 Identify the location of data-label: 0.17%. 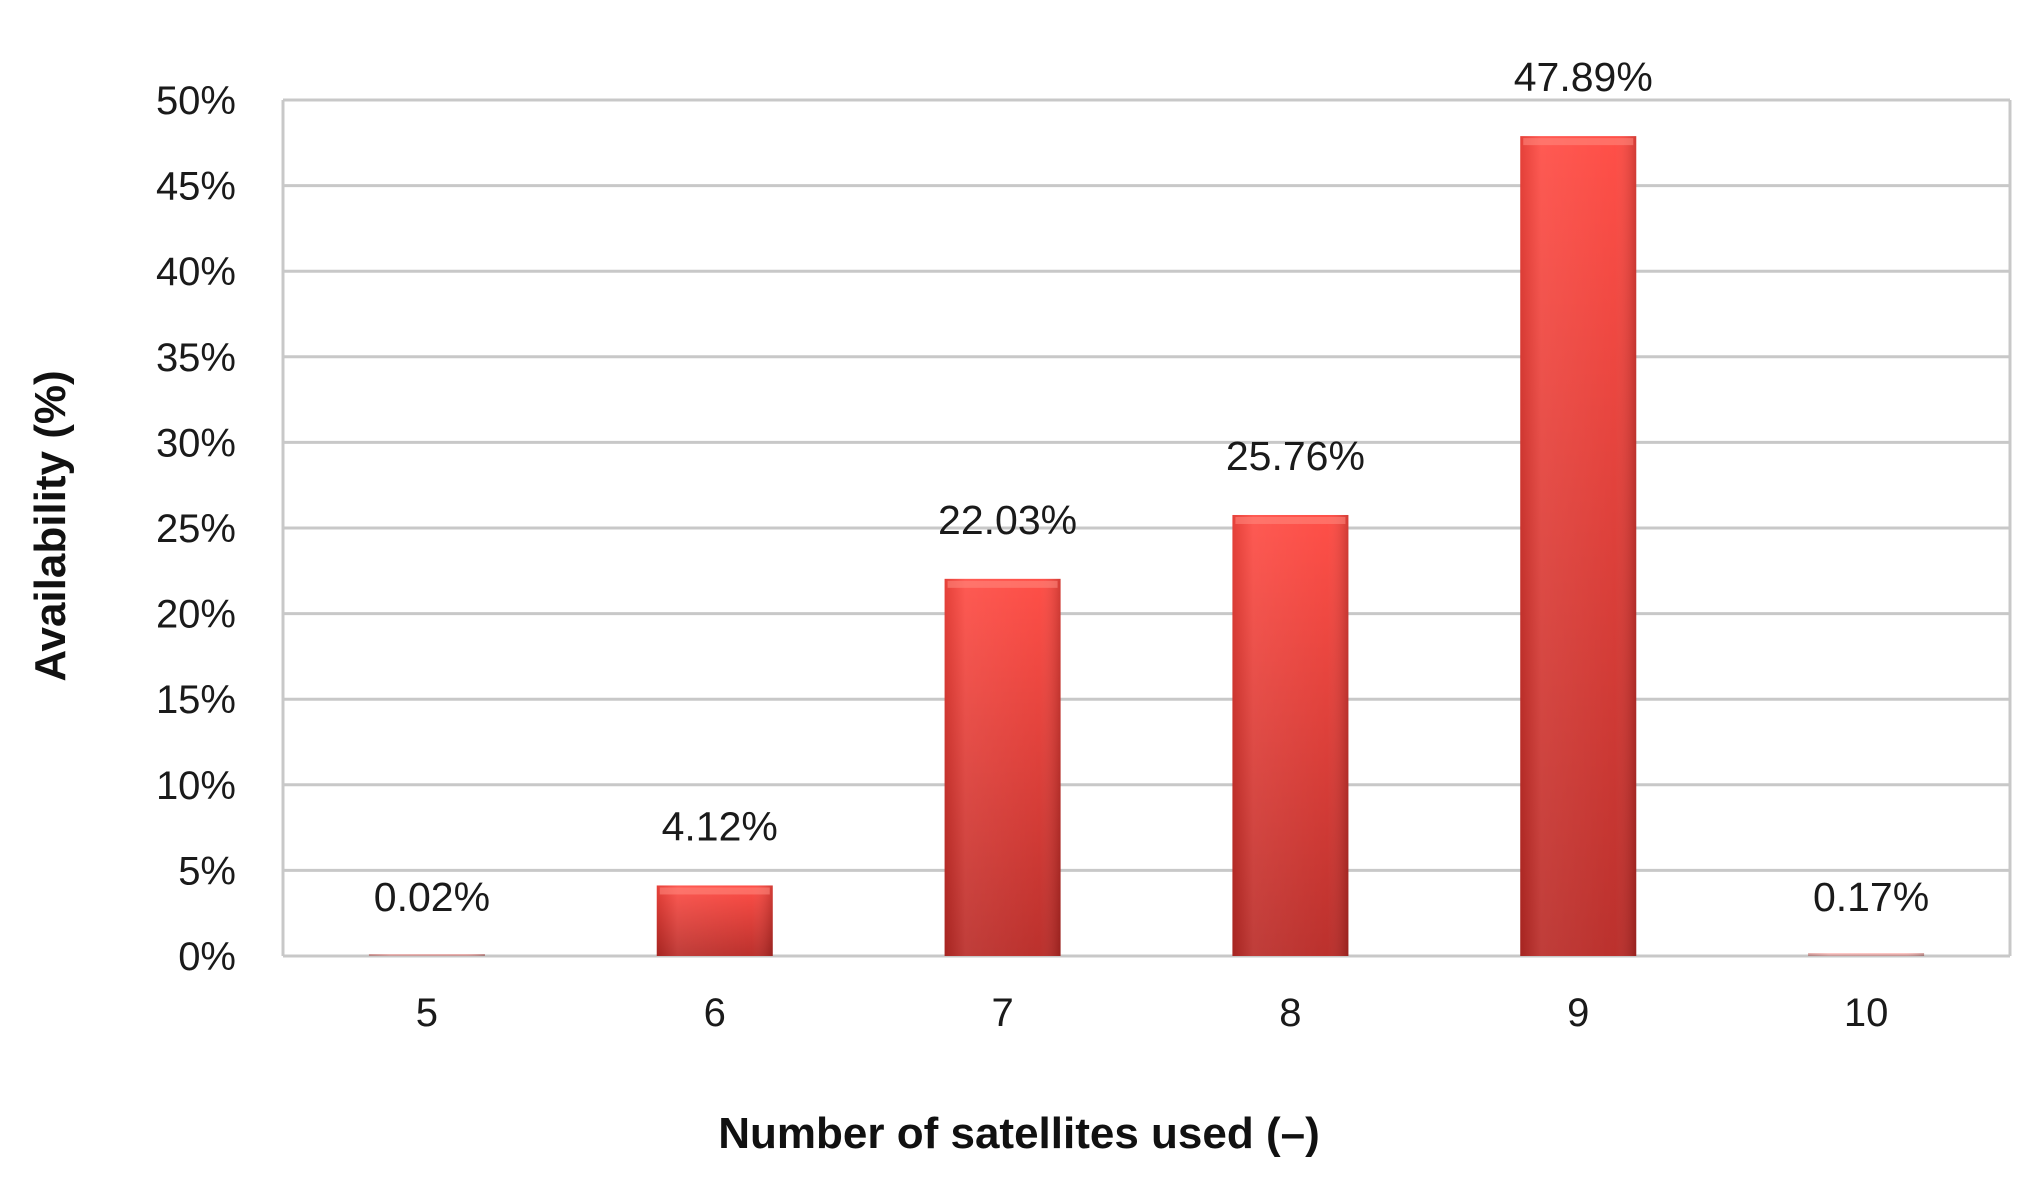
(1871, 897).